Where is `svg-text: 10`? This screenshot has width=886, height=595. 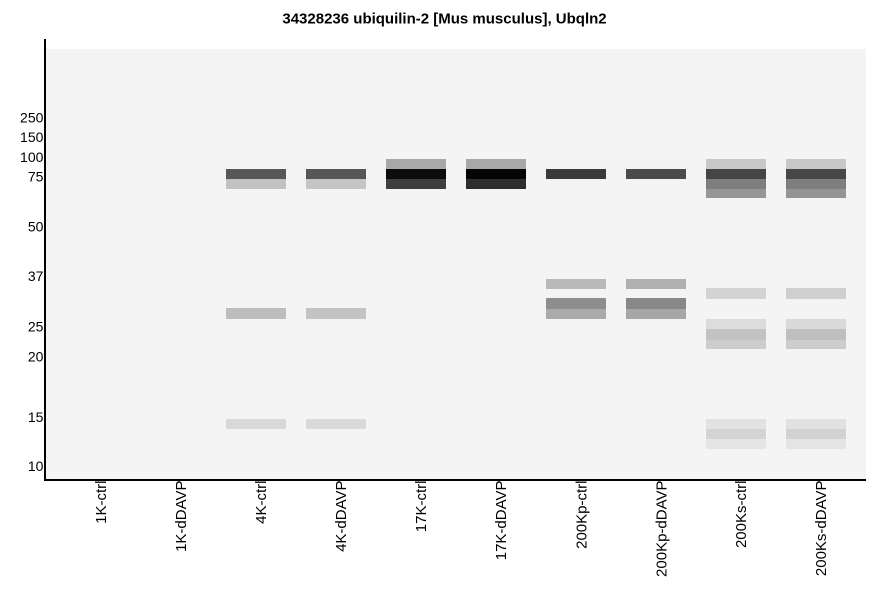 svg-text: 10 is located at coordinates (36, 466).